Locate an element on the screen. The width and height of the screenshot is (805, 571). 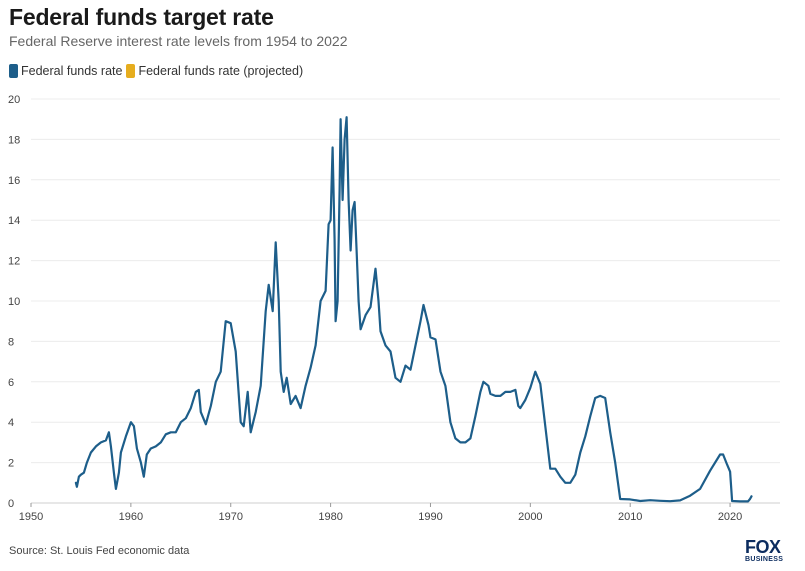
y-tick-label: 10 is located at coordinates (14, 302).